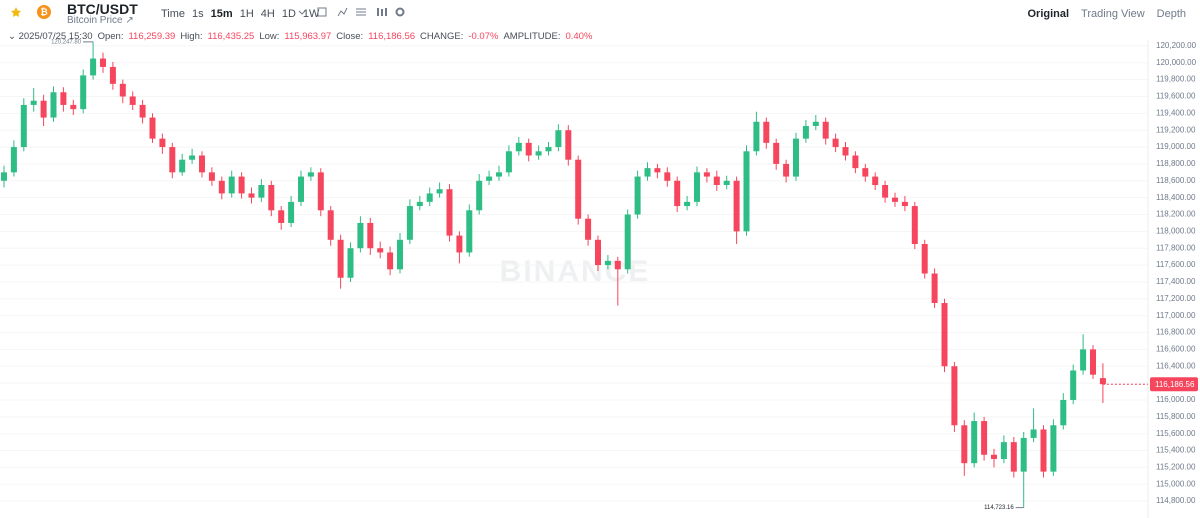 The image size is (1200, 518). I want to click on views: Original Trading View Depth, so click(1106, 14).